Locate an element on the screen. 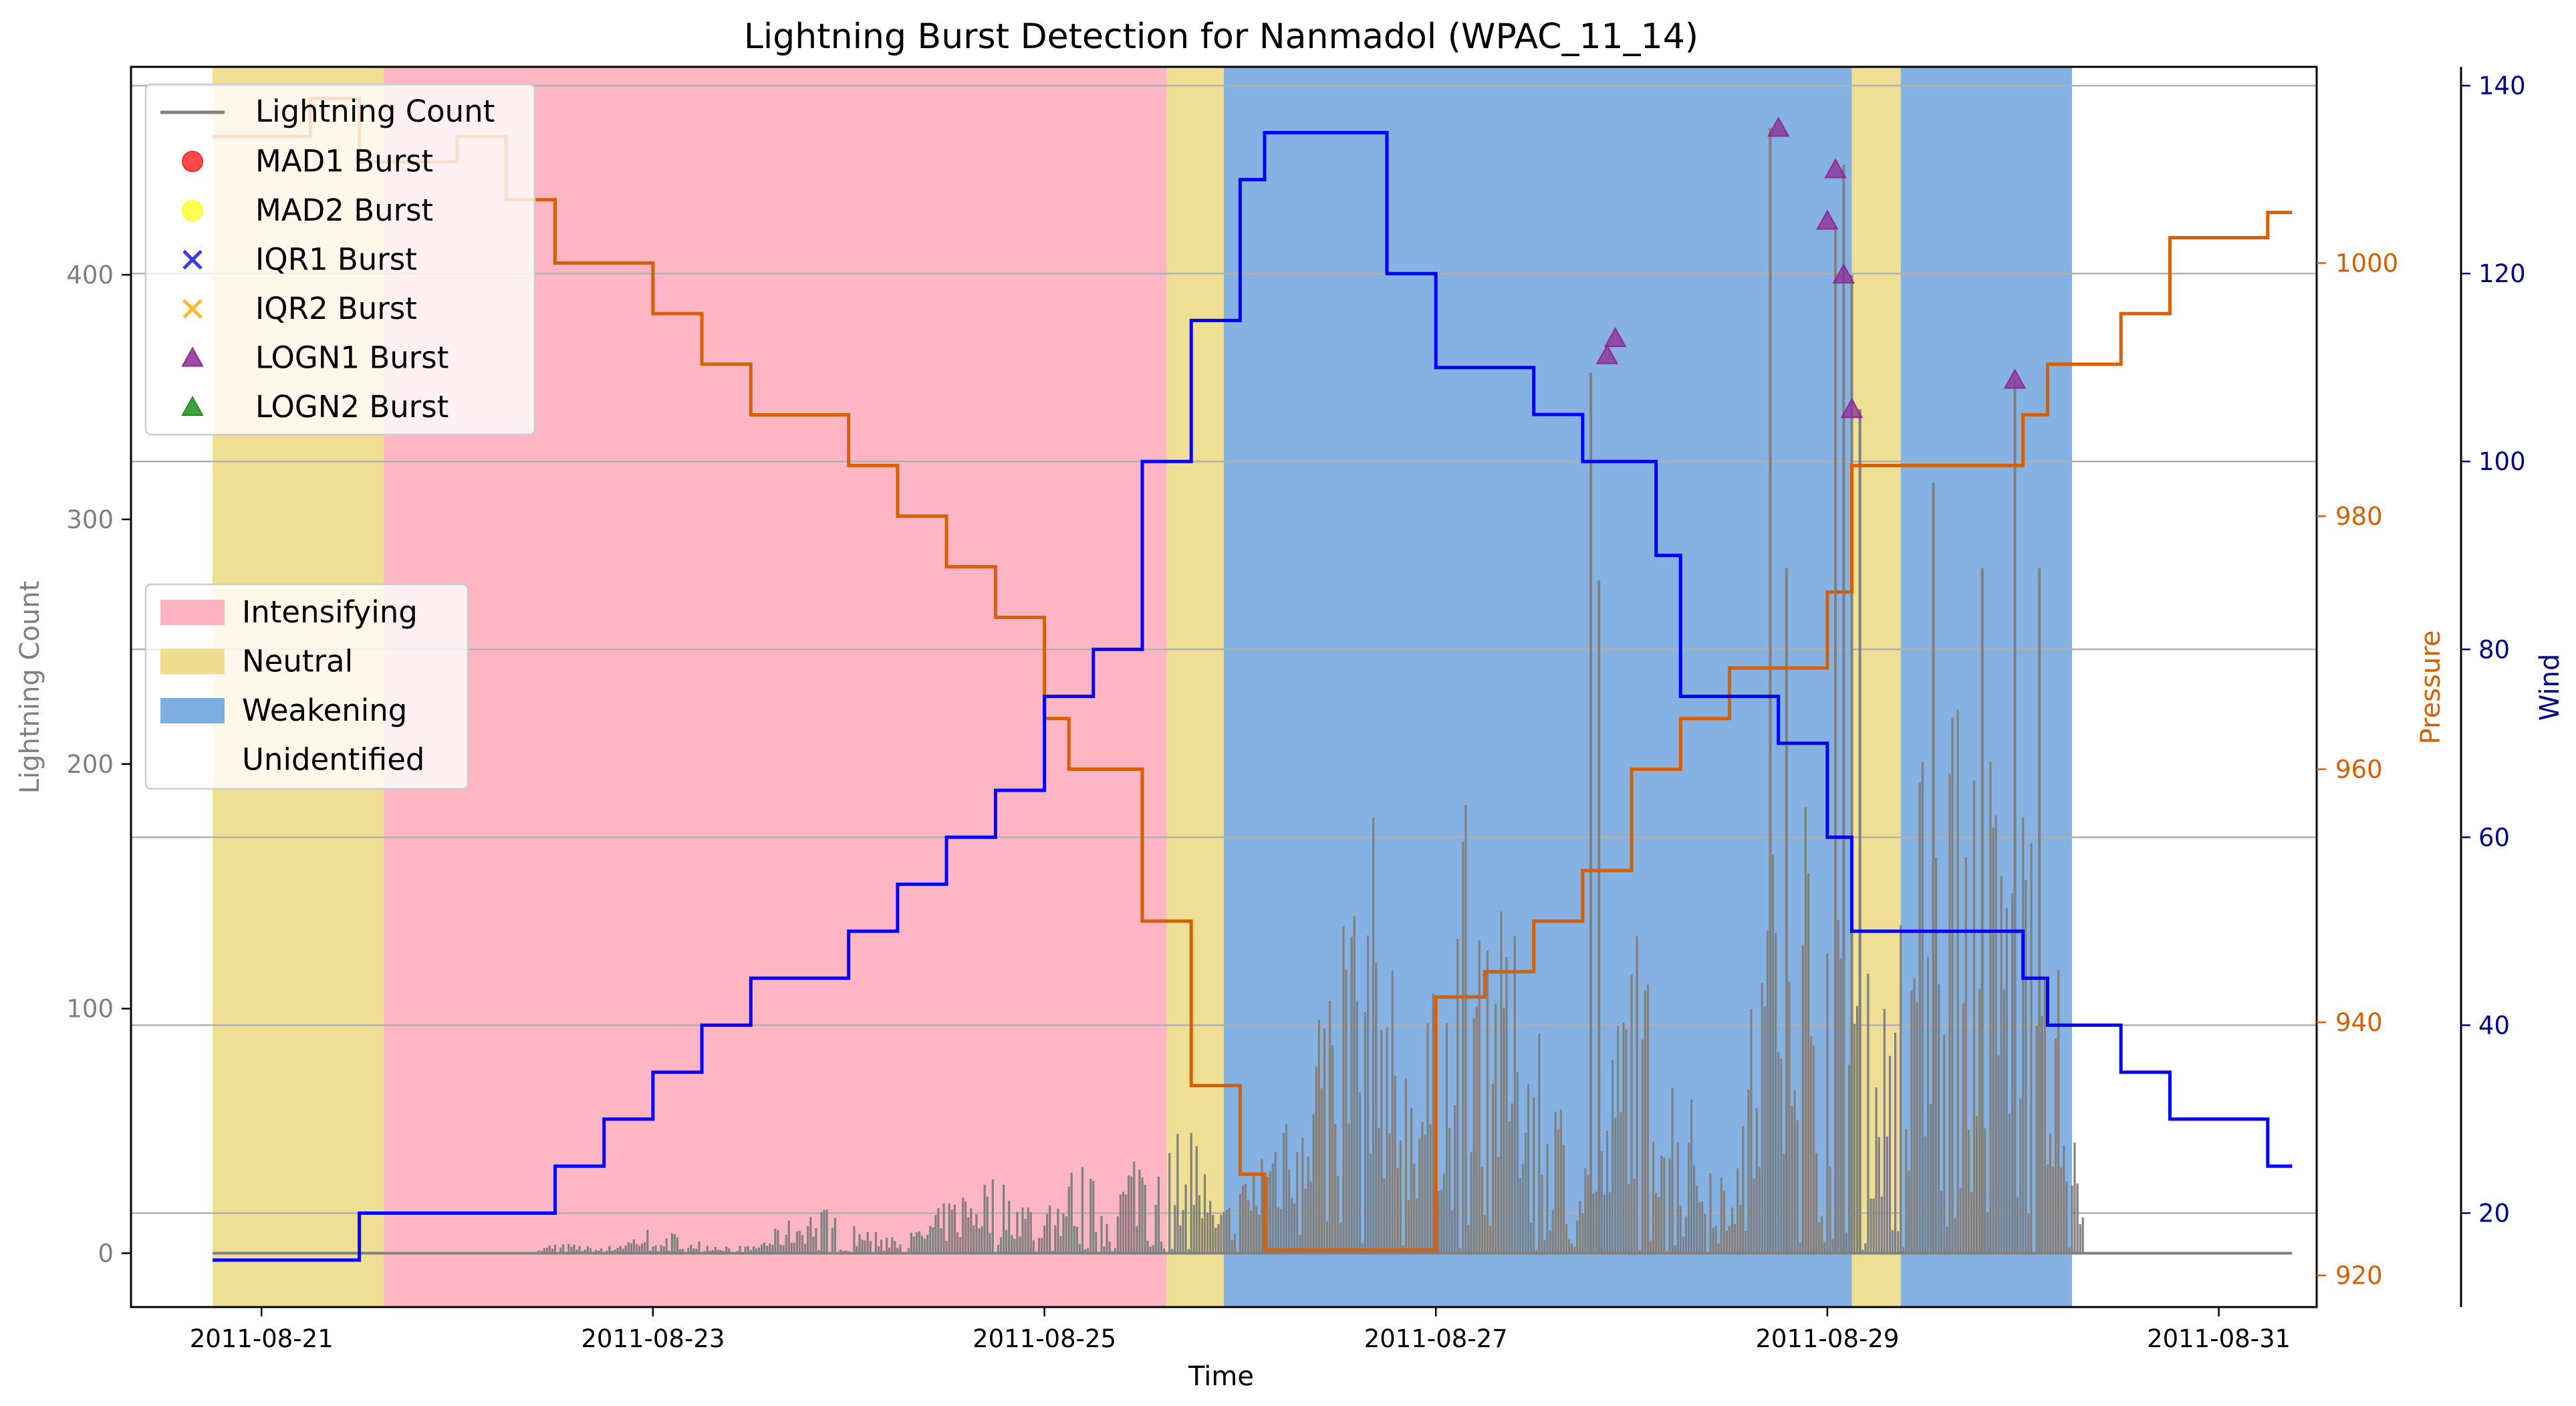 Image resolution: width=2576 pixels, height=1406 pixels. legend-phases-box is located at coordinates (307, 686).